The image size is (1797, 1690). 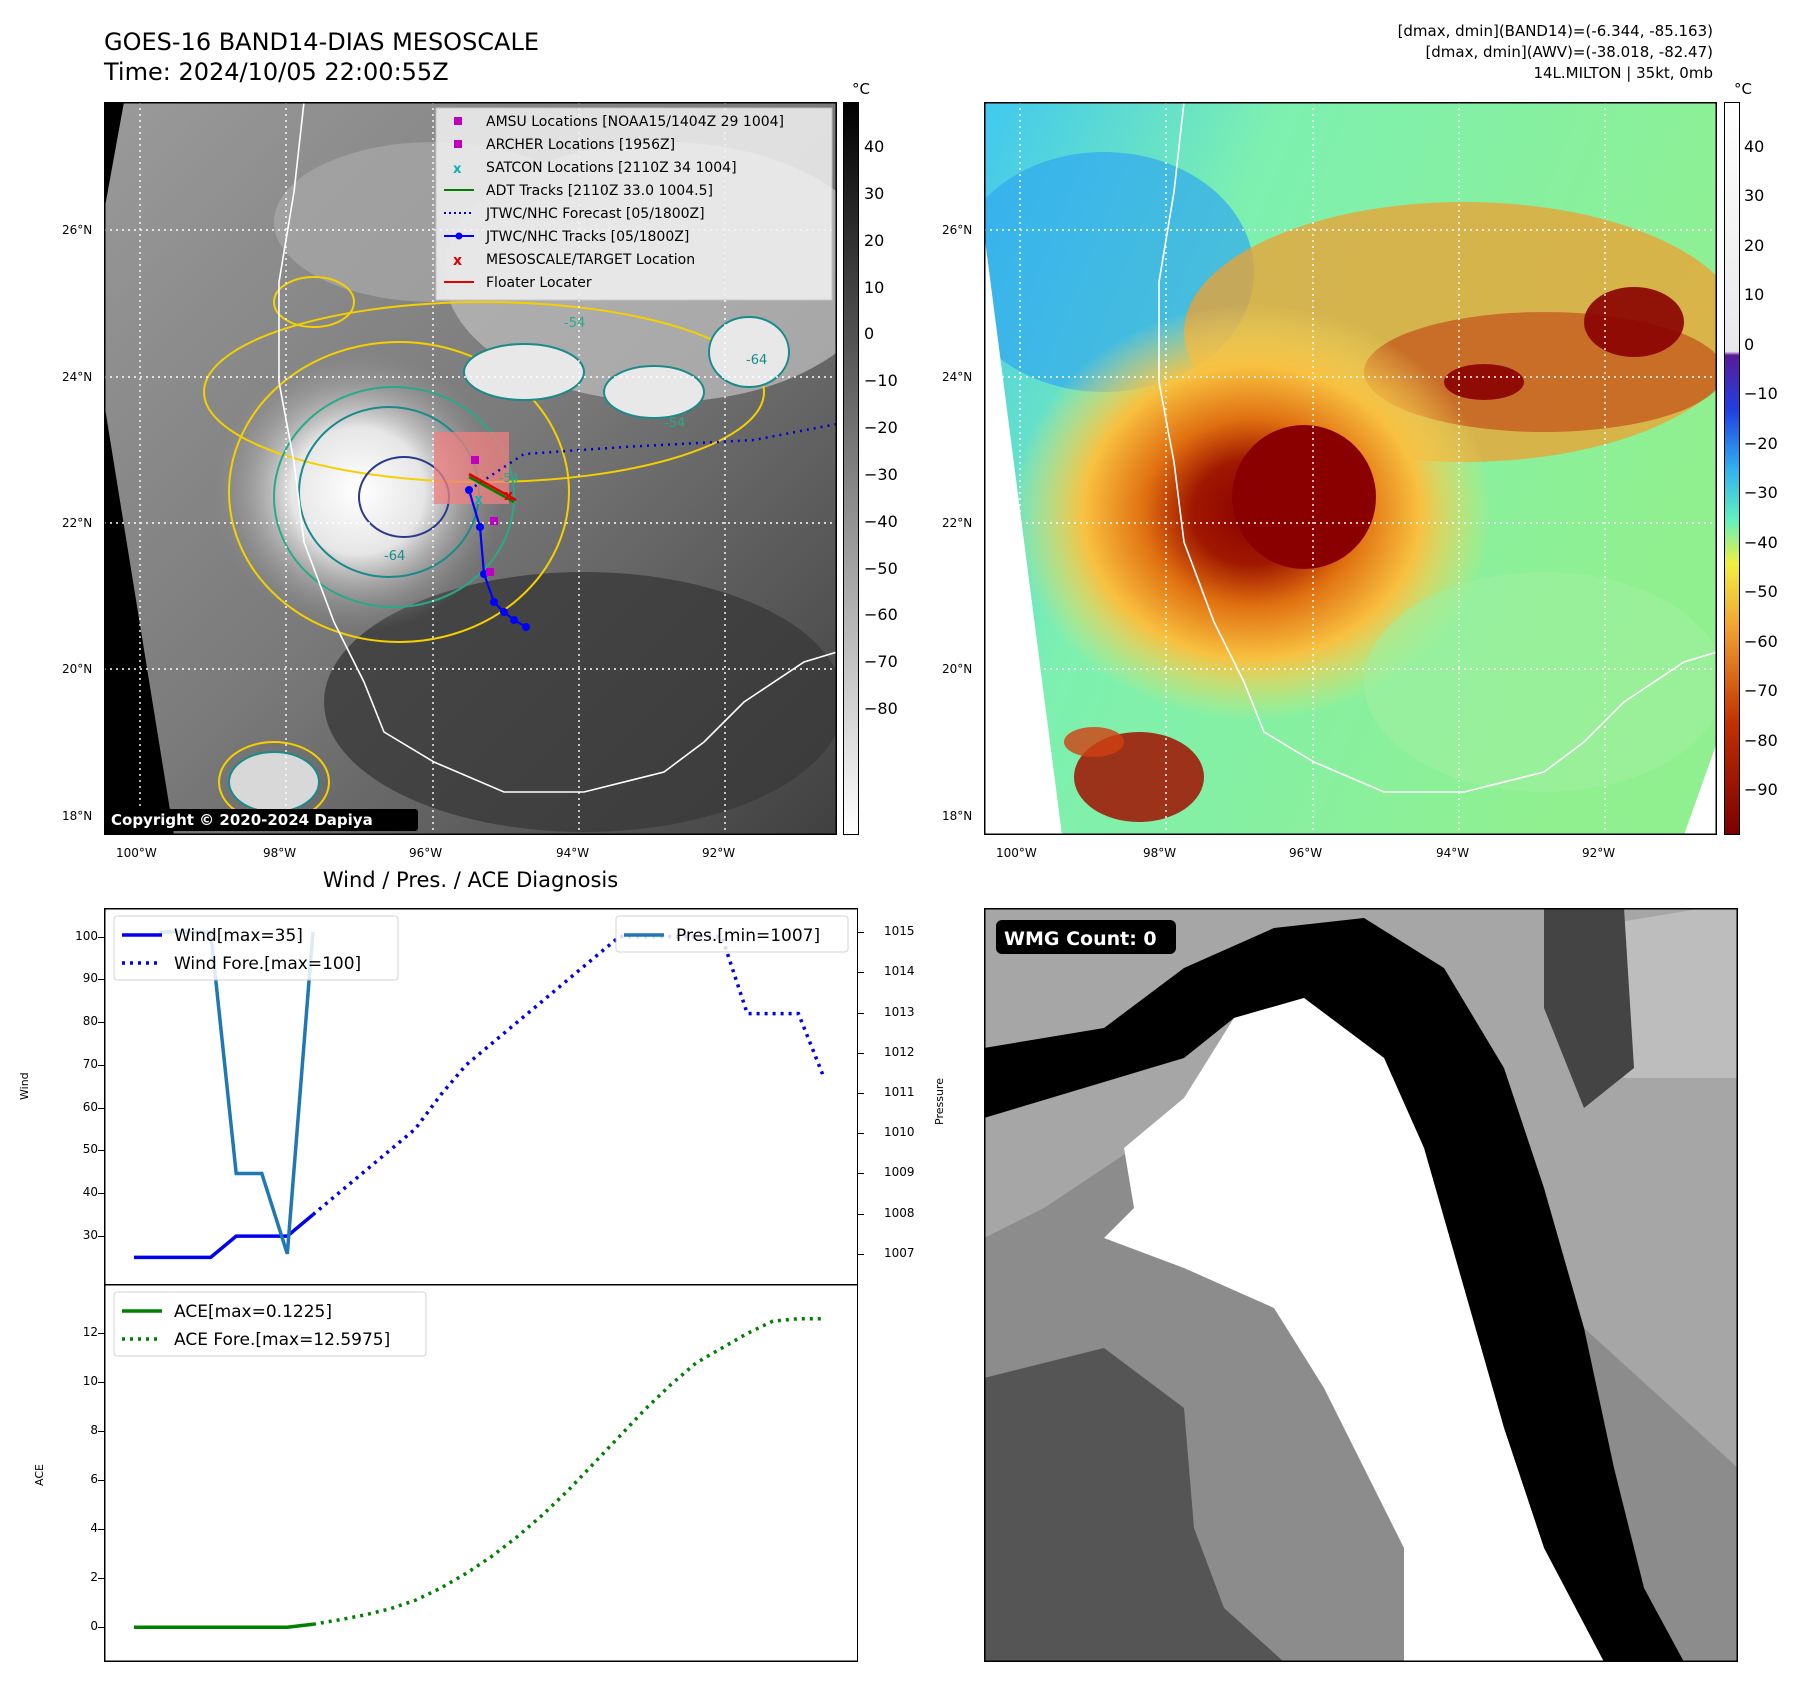 I want to click on colorbar-unit: °C, so click(x=1743, y=89).